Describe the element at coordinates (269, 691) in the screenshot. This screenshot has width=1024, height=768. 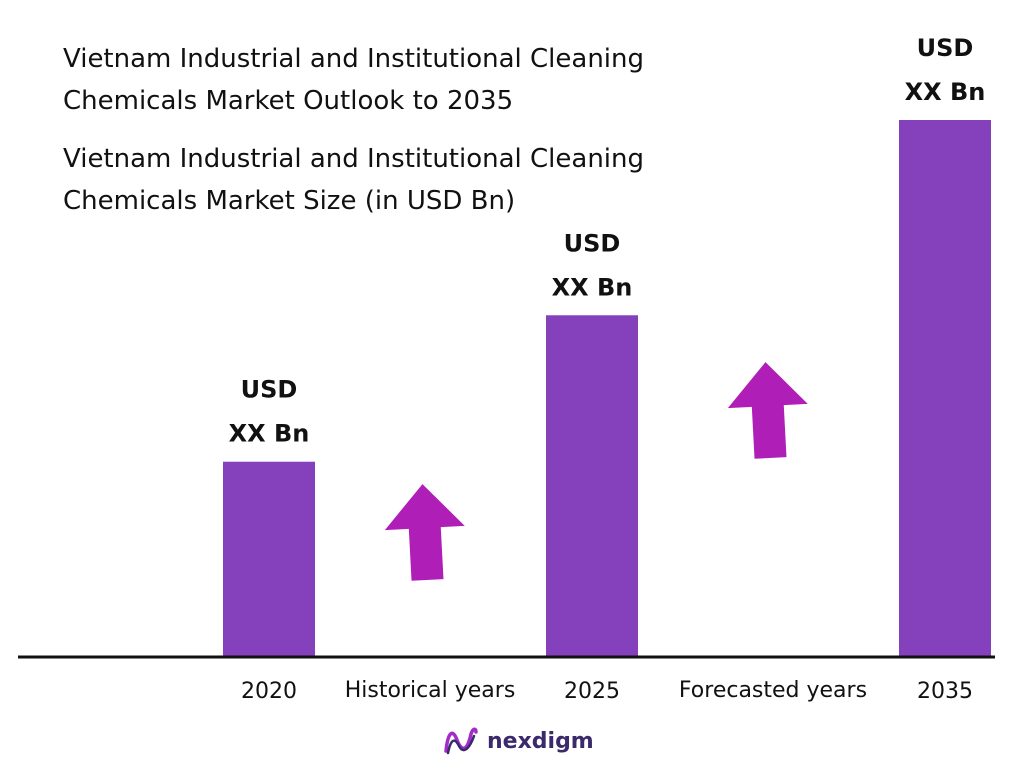
I see `x-tick-label: 2020` at that location.